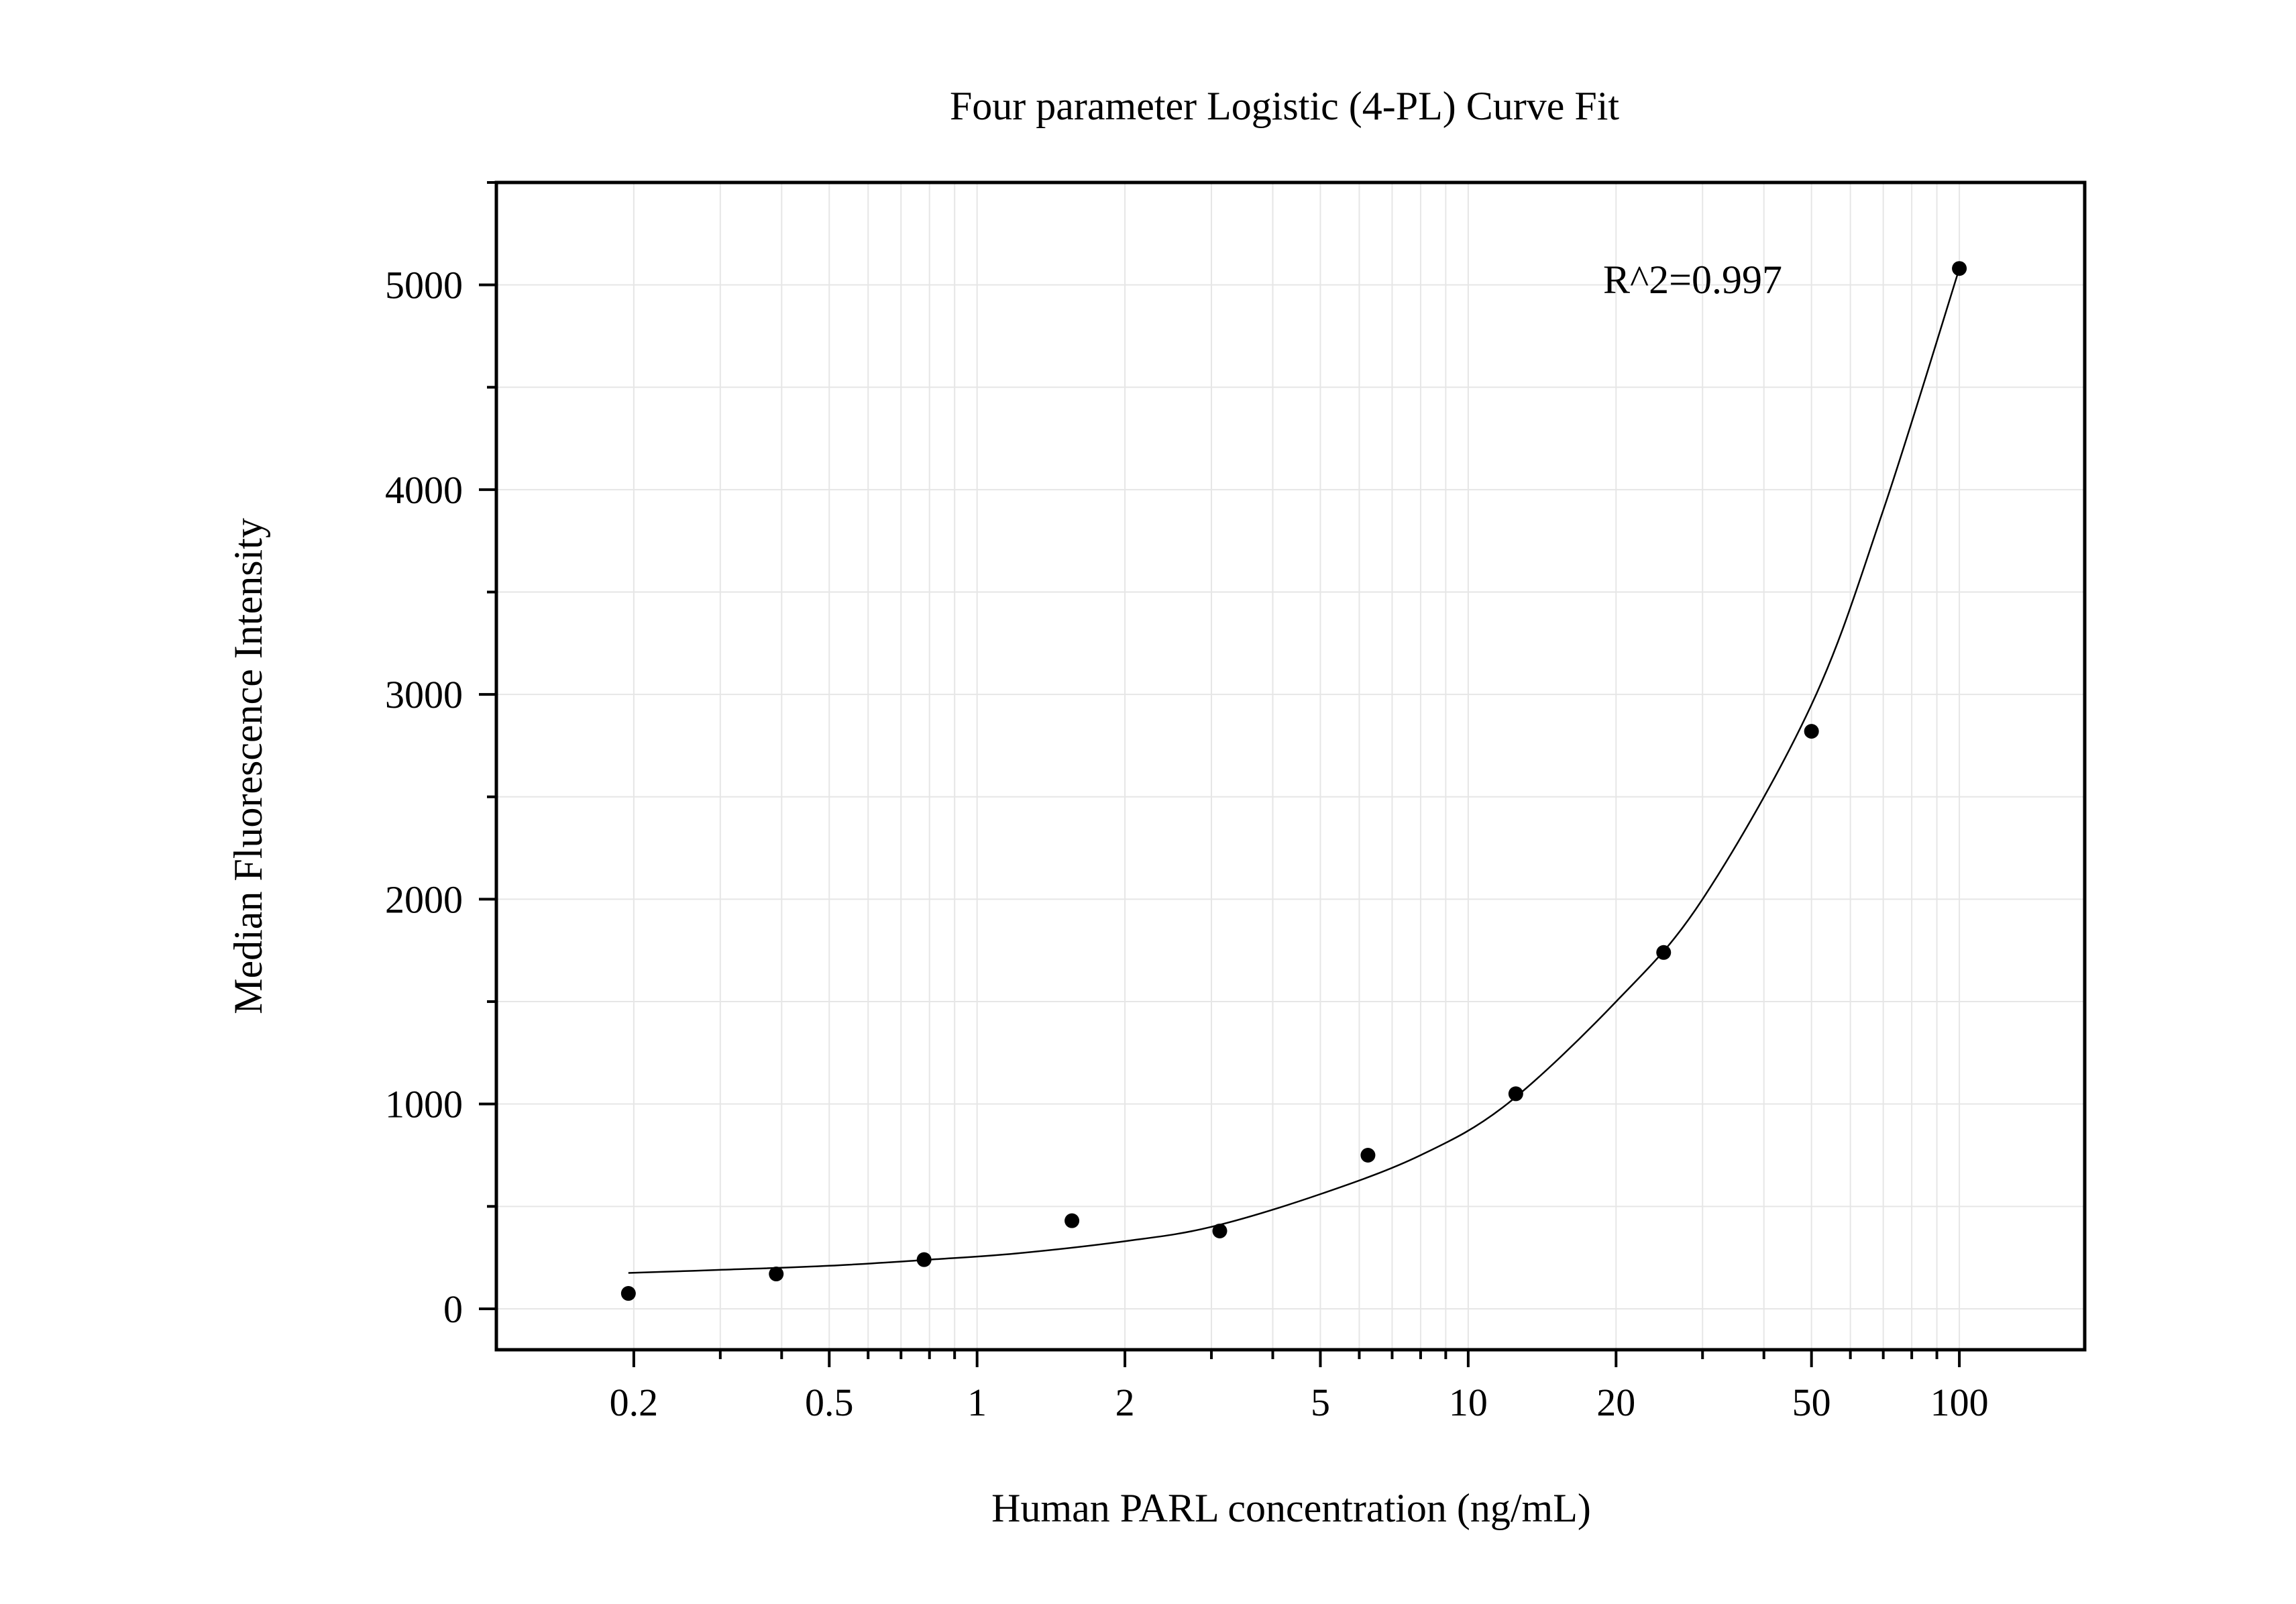 The image size is (2296, 1604). What do you see at coordinates (1284, 106) in the screenshot?
I see `chart-title: Four parameter Logistic (4-PL) Curve Fit` at bounding box center [1284, 106].